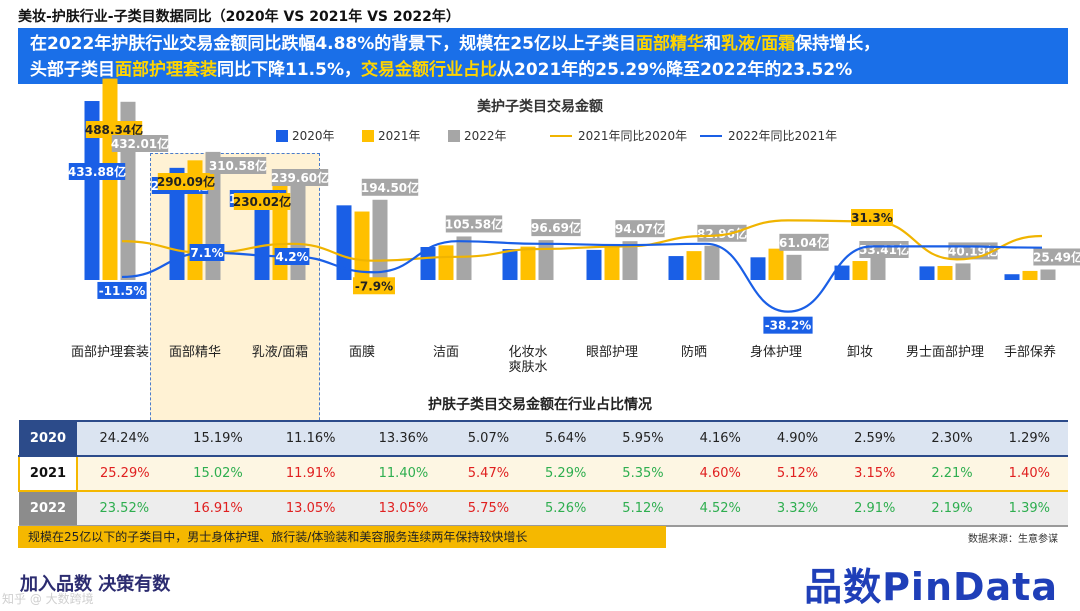 The width and height of the screenshot is (1080, 611). I want to click on value-label-2022: 94.07亿, so click(640, 228).